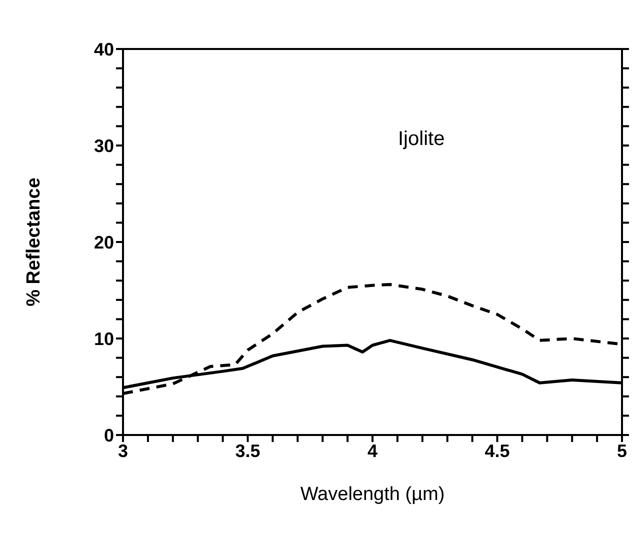 Image resolution: width=641 pixels, height=533 pixels. Describe the element at coordinates (372, 494) in the screenshot. I see `x-axis-title: Wavelength (µm)` at that location.